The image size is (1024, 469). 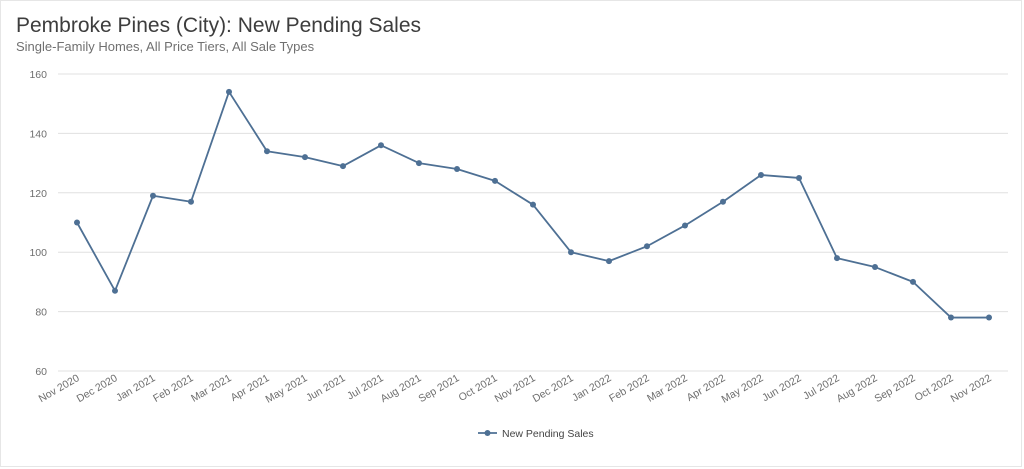 What do you see at coordinates (136, 388) in the screenshot?
I see `x-tick-label: Jan 2021` at bounding box center [136, 388].